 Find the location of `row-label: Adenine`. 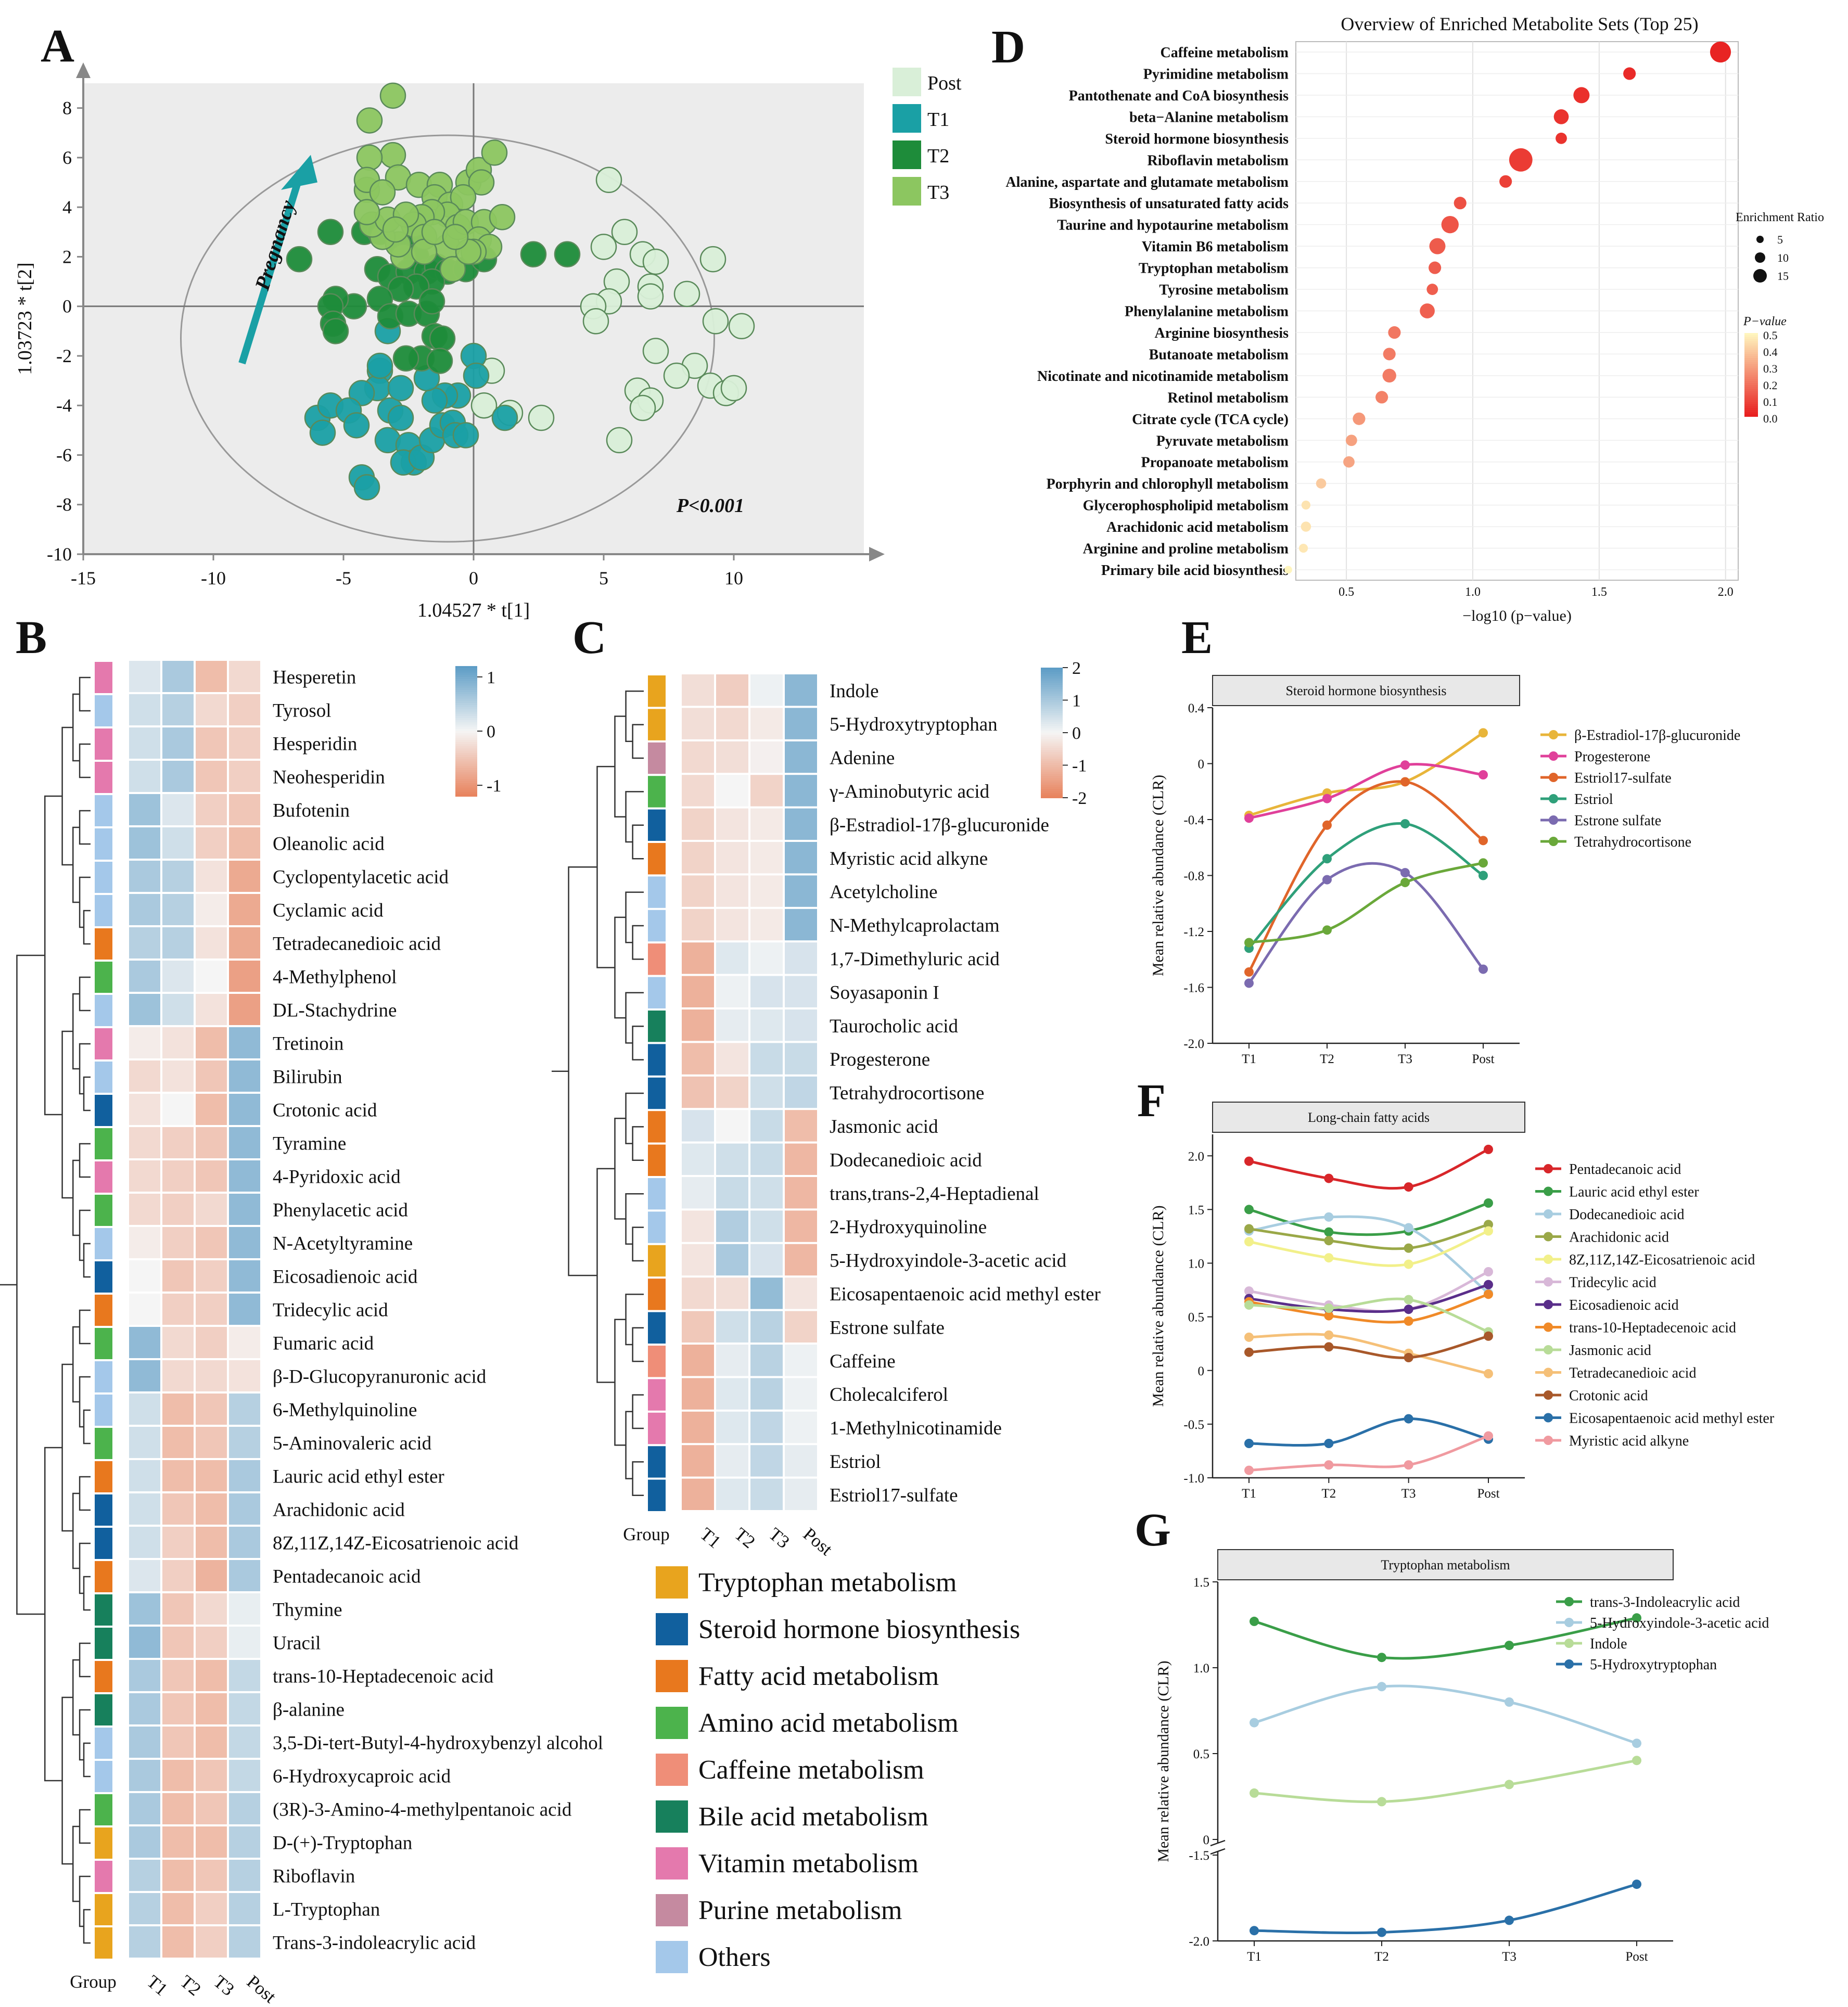

row-label: Adenine is located at coordinates (862, 758).